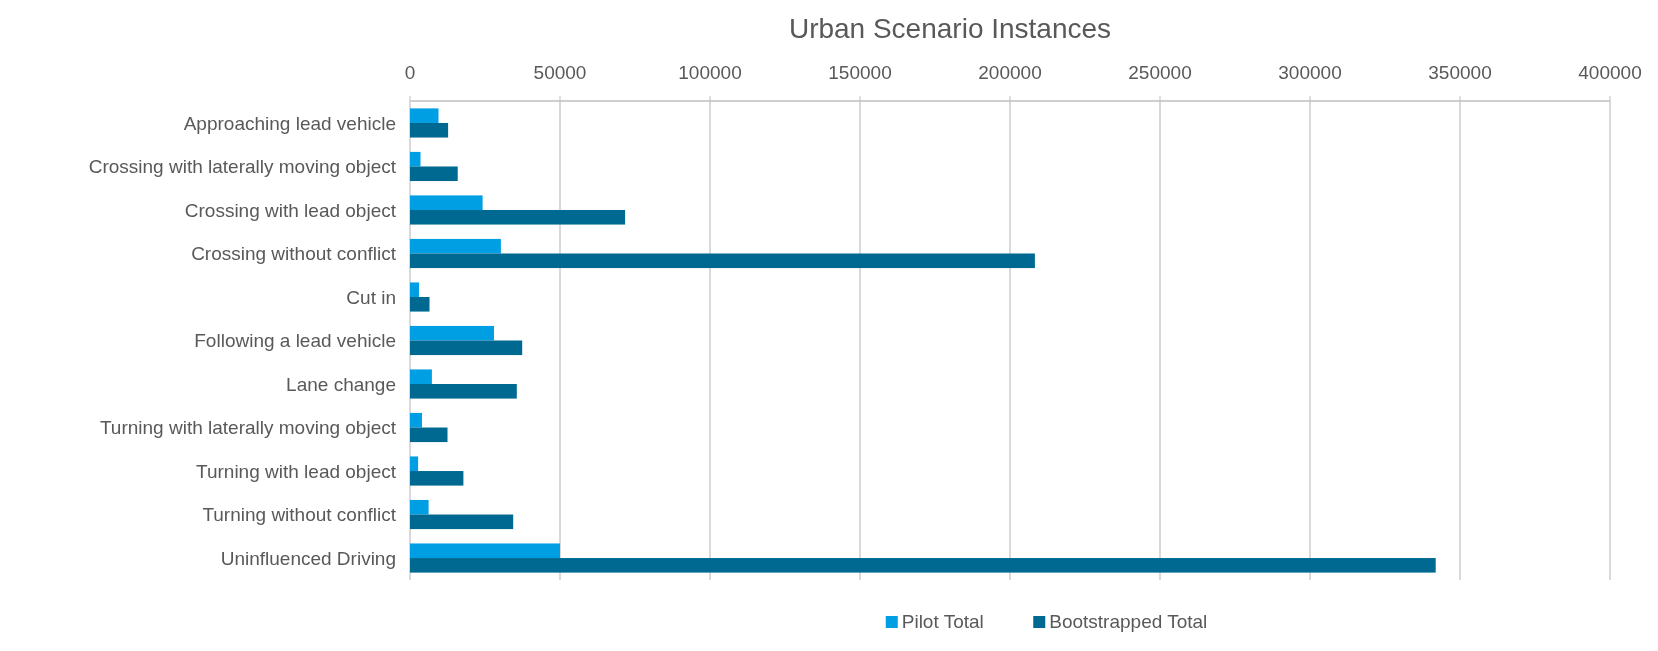 The image size is (1658, 651). What do you see at coordinates (341, 384) in the screenshot?
I see `y-tick-label: Lane change` at bounding box center [341, 384].